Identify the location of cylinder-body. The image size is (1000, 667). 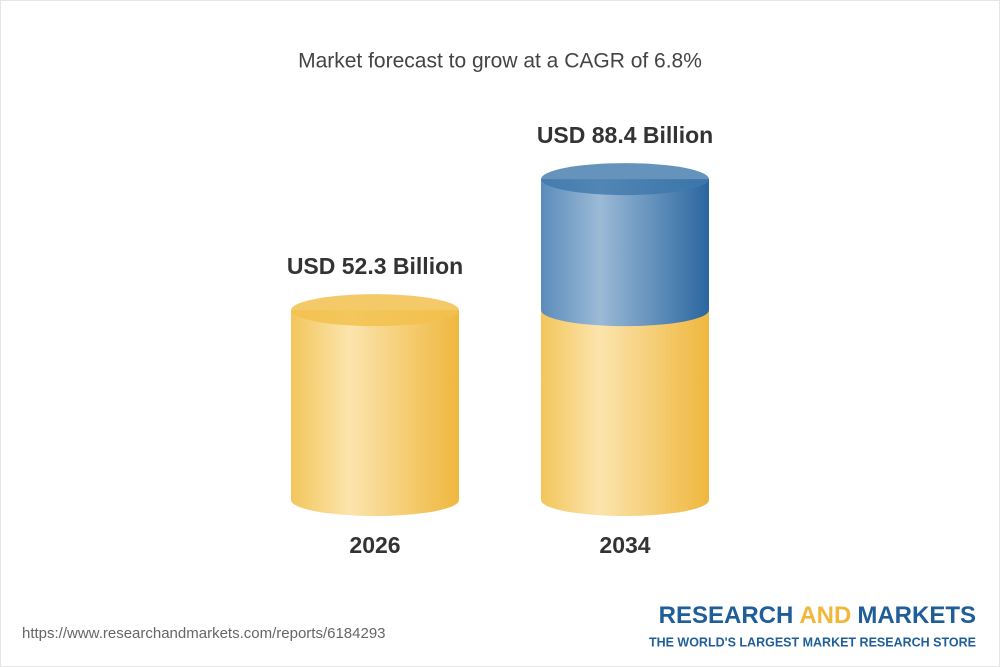
(375, 413).